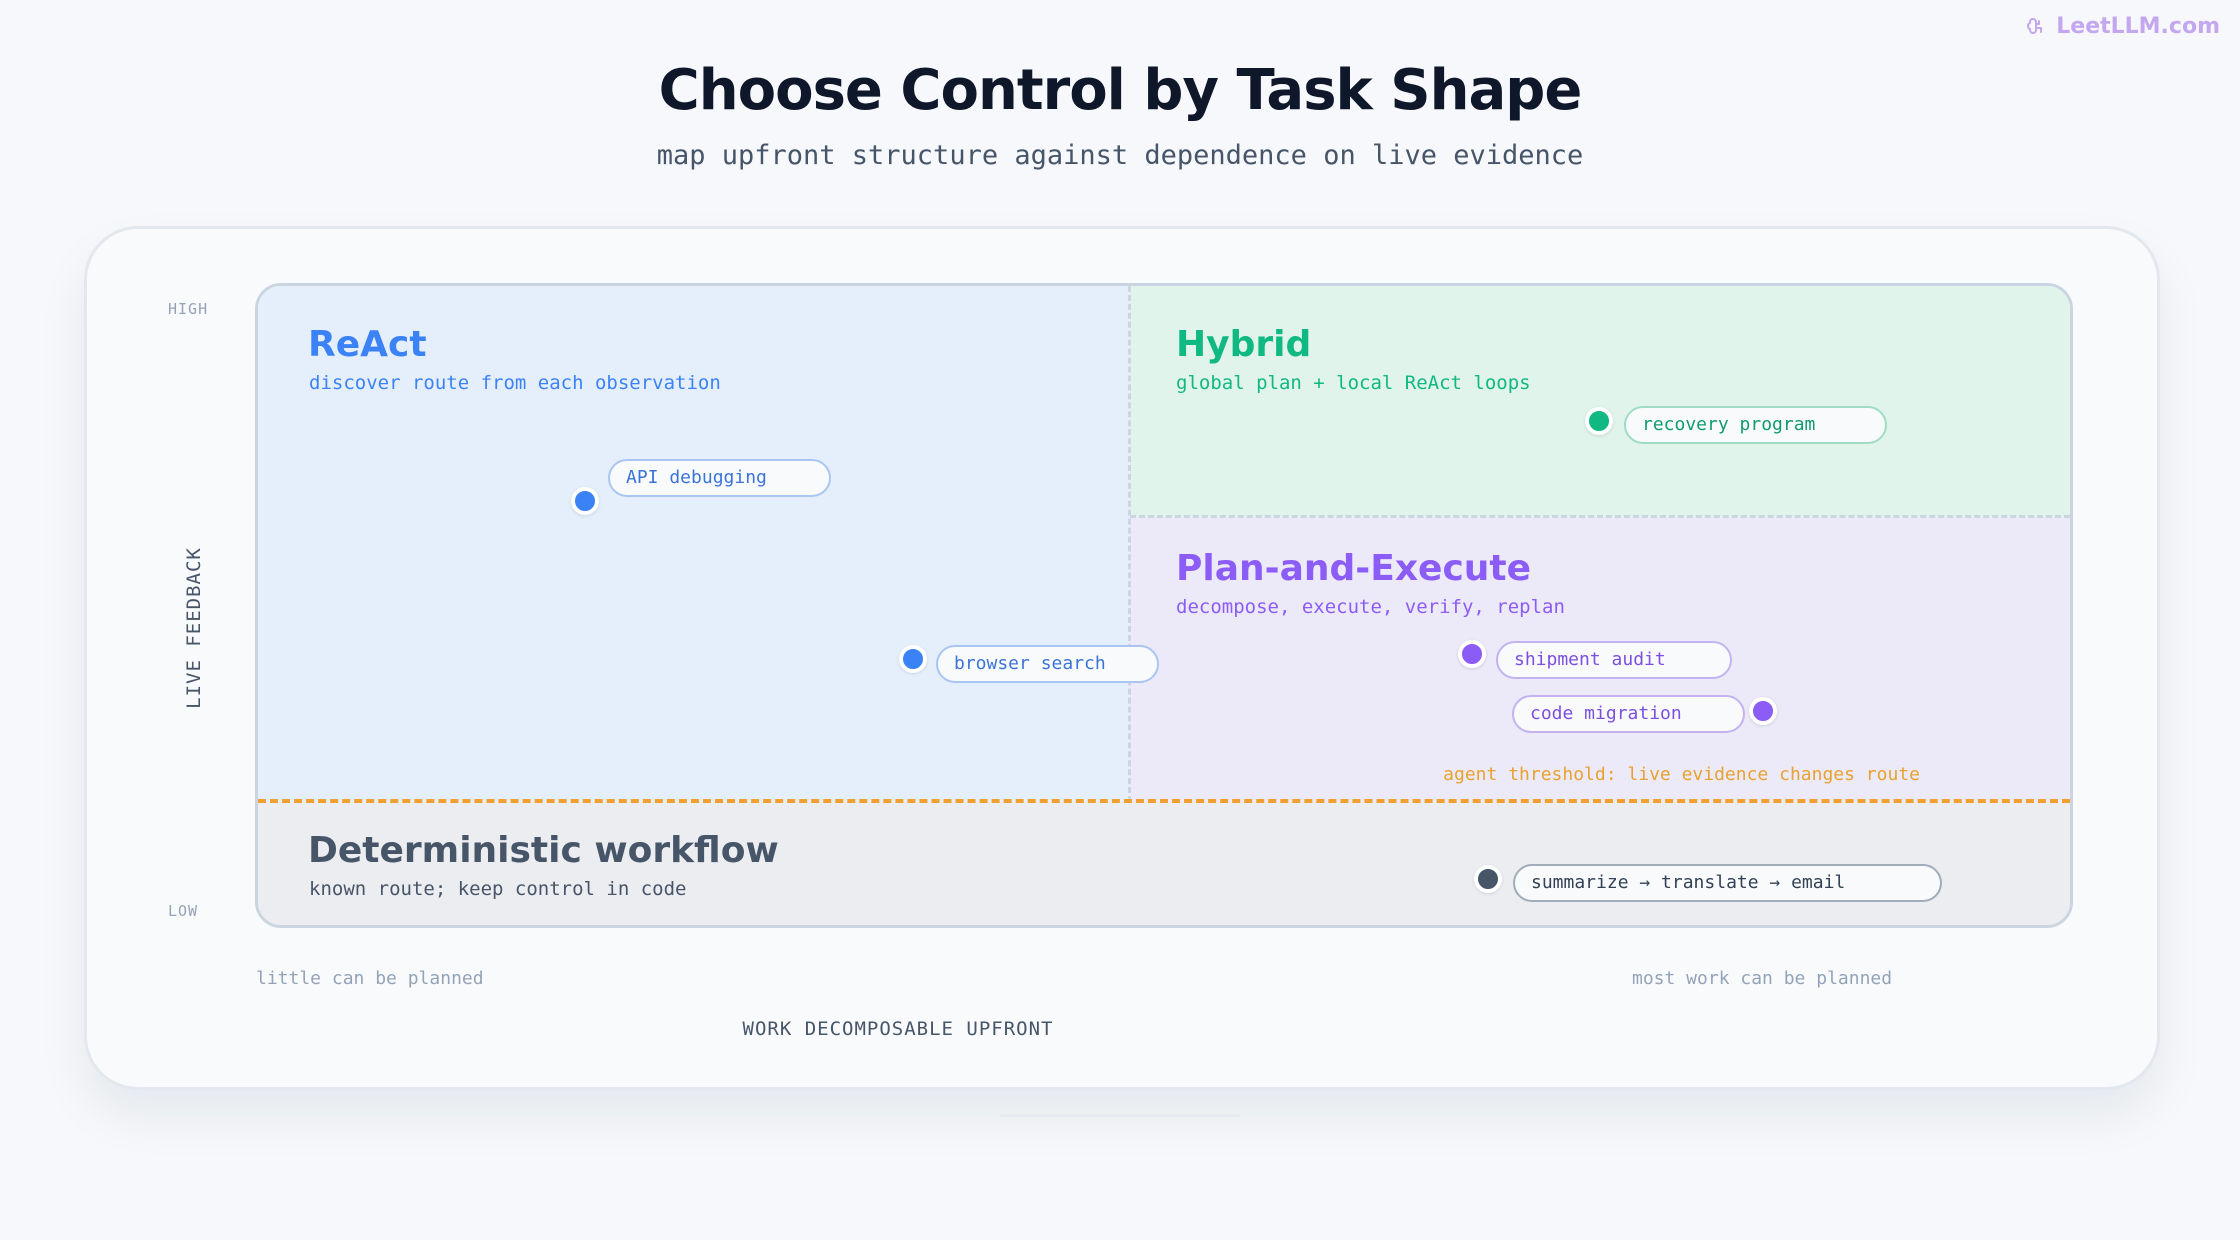 The height and width of the screenshot is (1240, 2240). Describe the element at coordinates (2035, 25) in the screenshot. I see `brain-icon` at that location.